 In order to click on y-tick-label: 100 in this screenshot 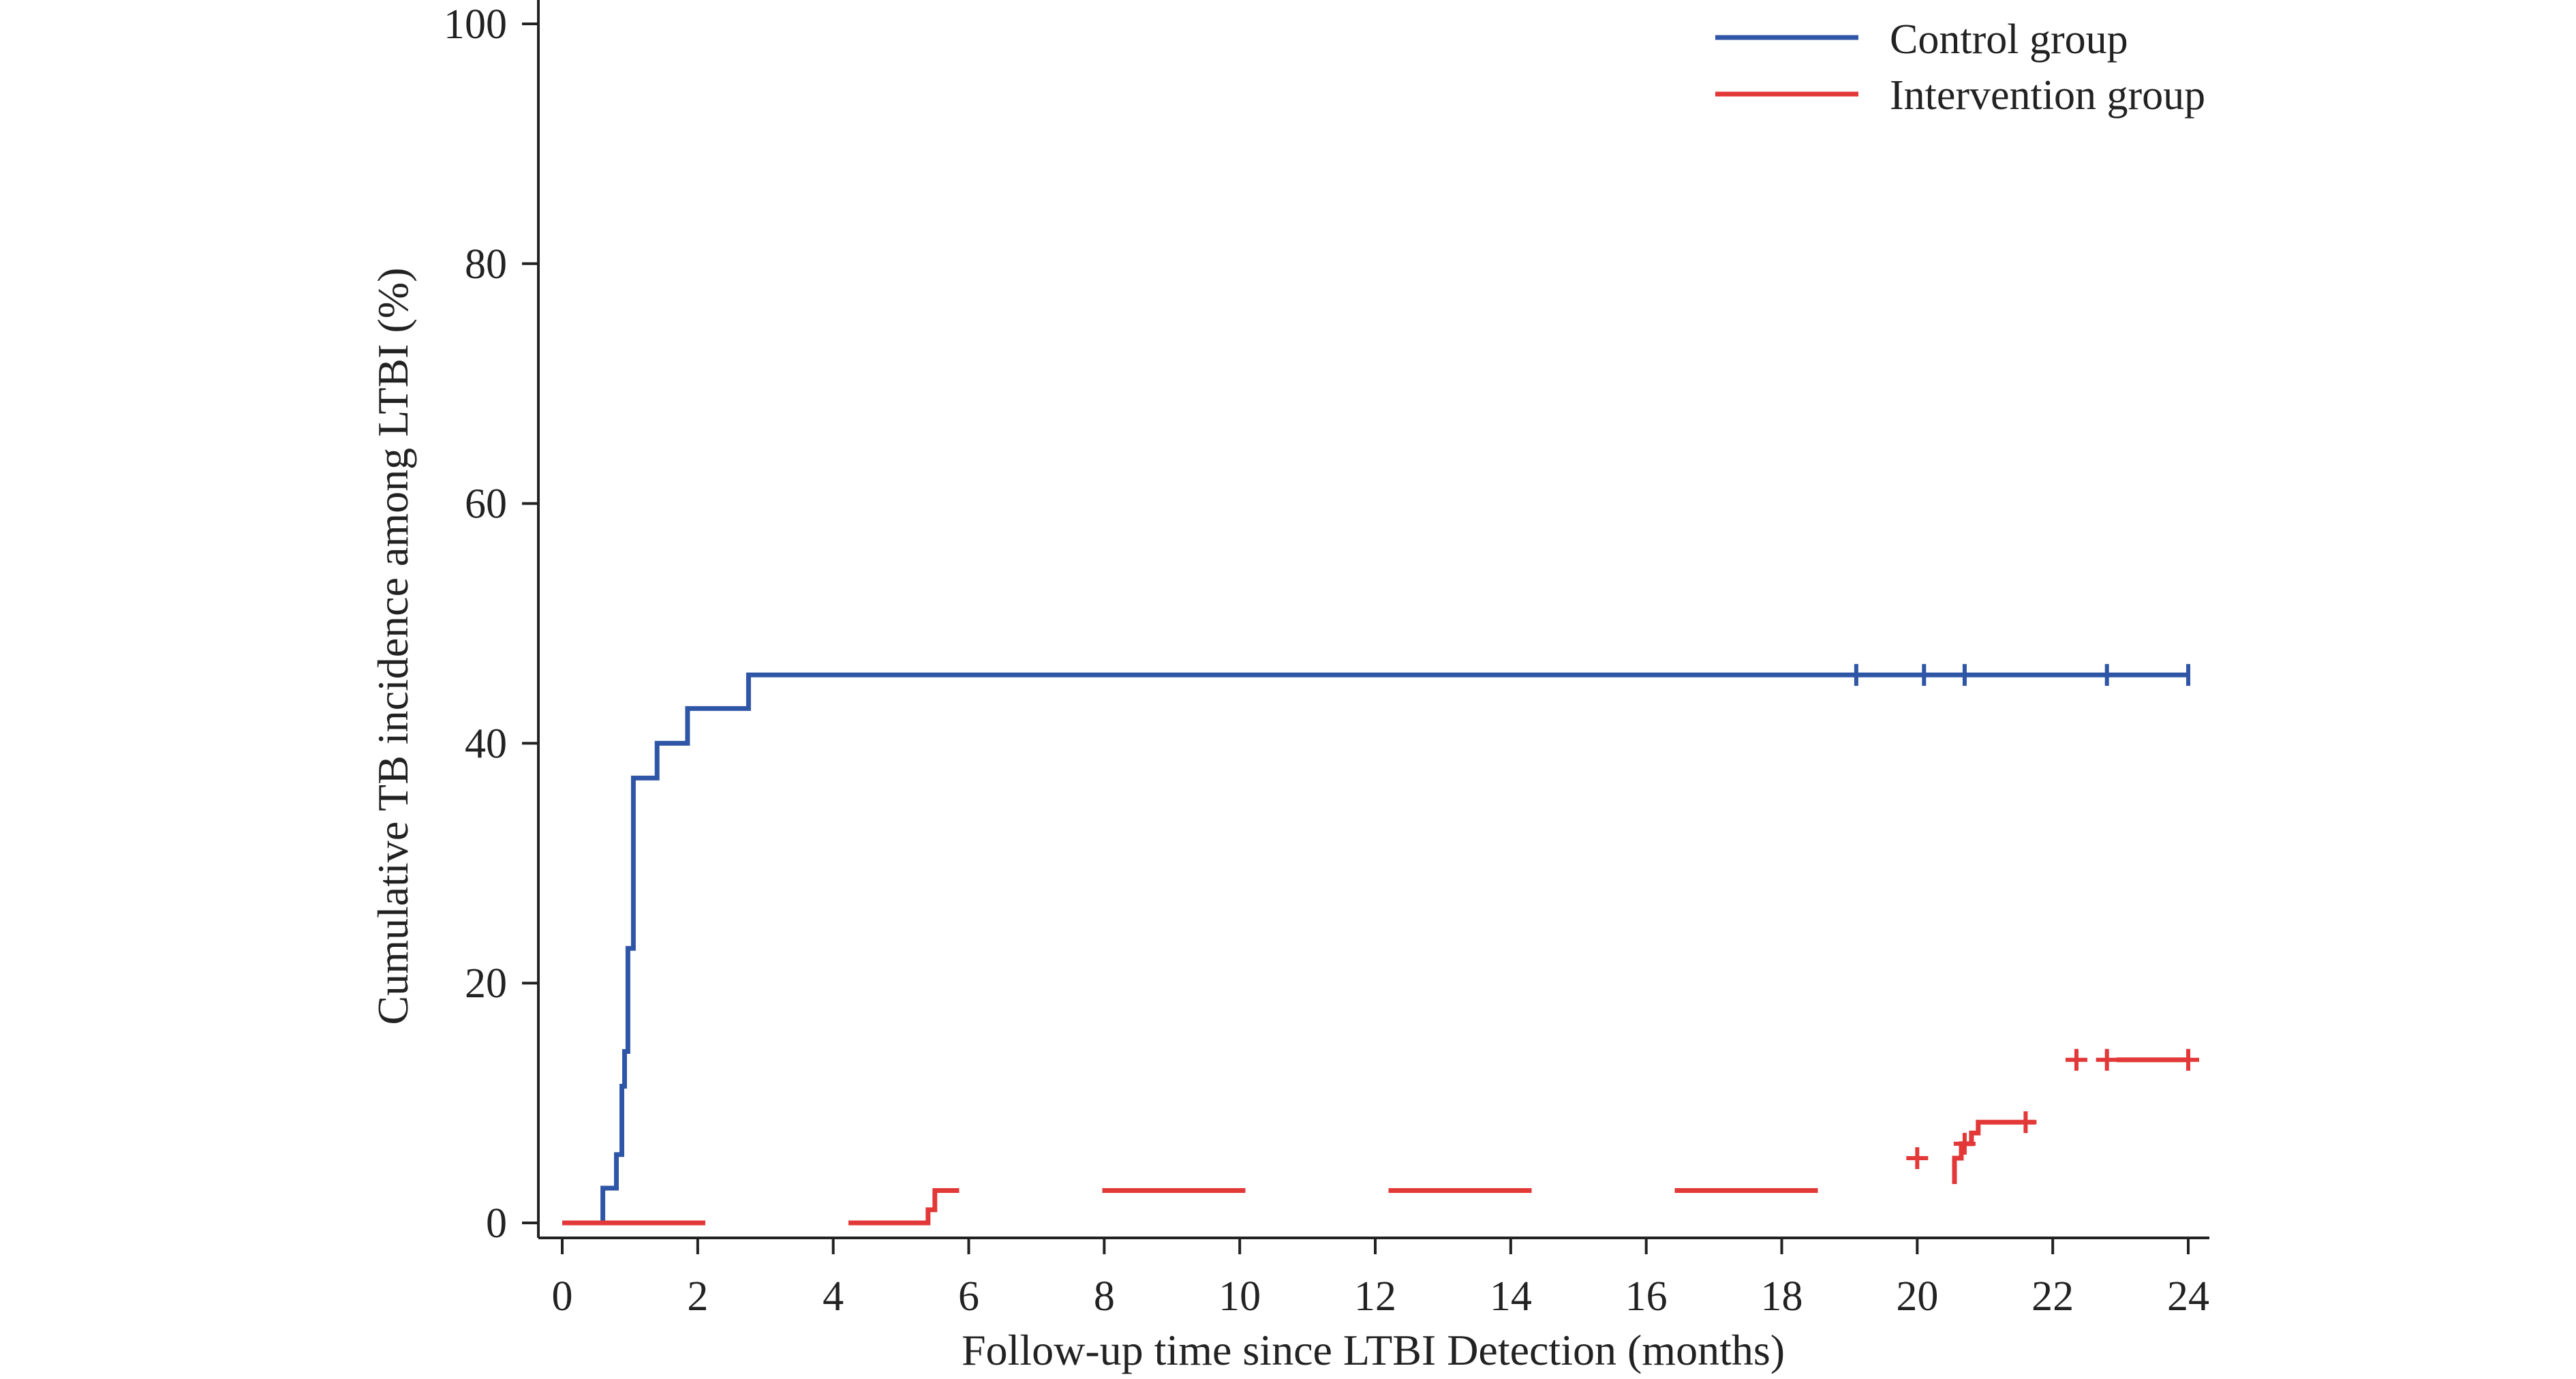, I will do `click(476, 24)`.